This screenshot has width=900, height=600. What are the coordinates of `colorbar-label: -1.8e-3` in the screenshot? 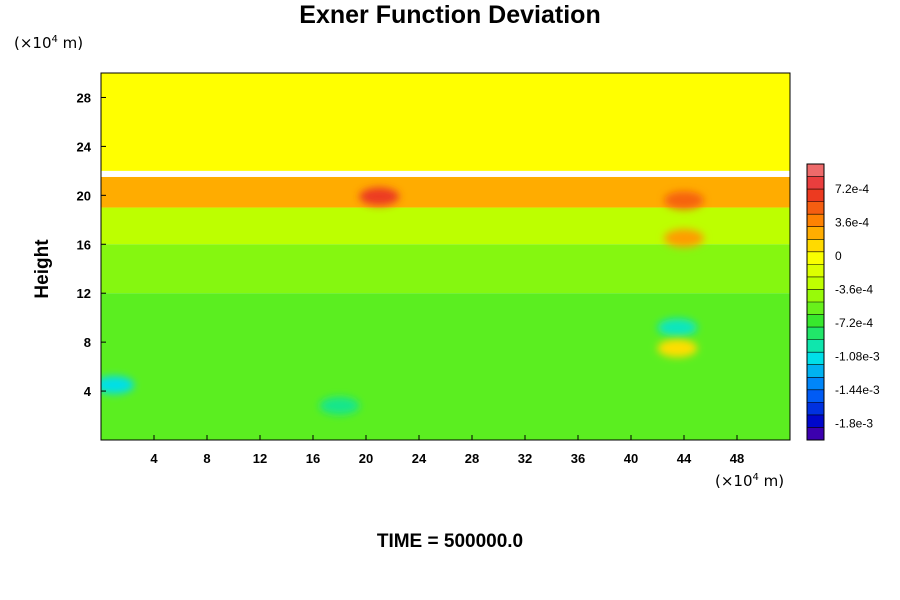 It's located at (854, 423).